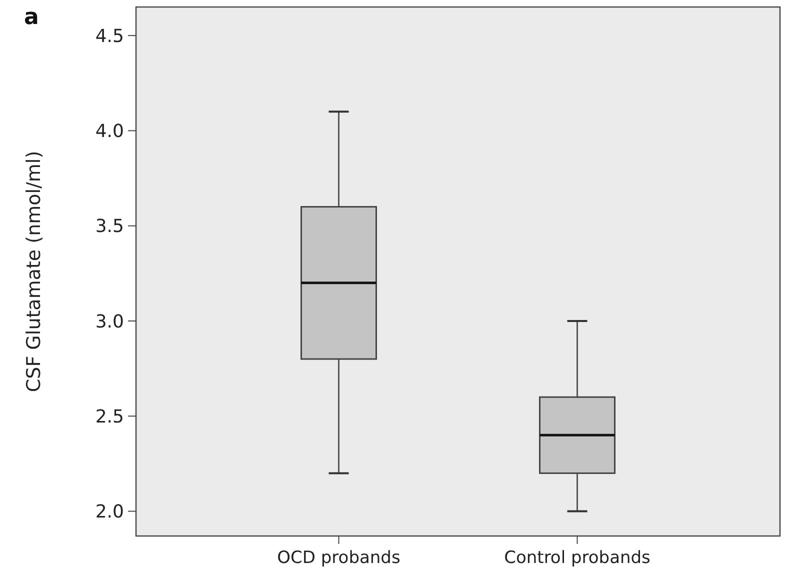 This screenshot has height=573, width=786. Describe the element at coordinates (338, 558) in the screenshot. I see `x-tick-label: OCD probands` at that location.